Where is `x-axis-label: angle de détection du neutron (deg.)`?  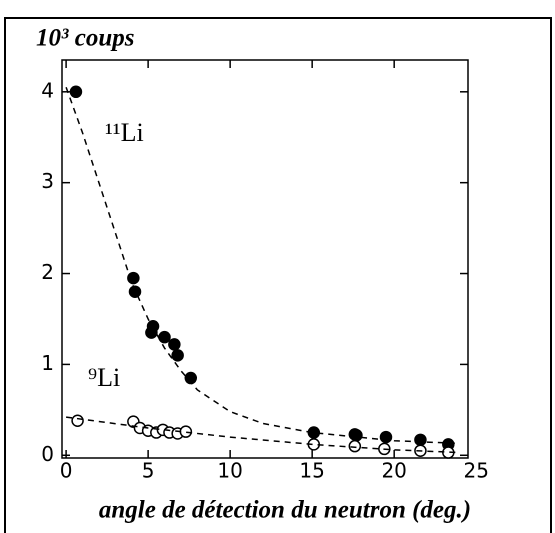
x-axis-label: angle de détection du neutron (deg.) is located at coordinates (285, 510).